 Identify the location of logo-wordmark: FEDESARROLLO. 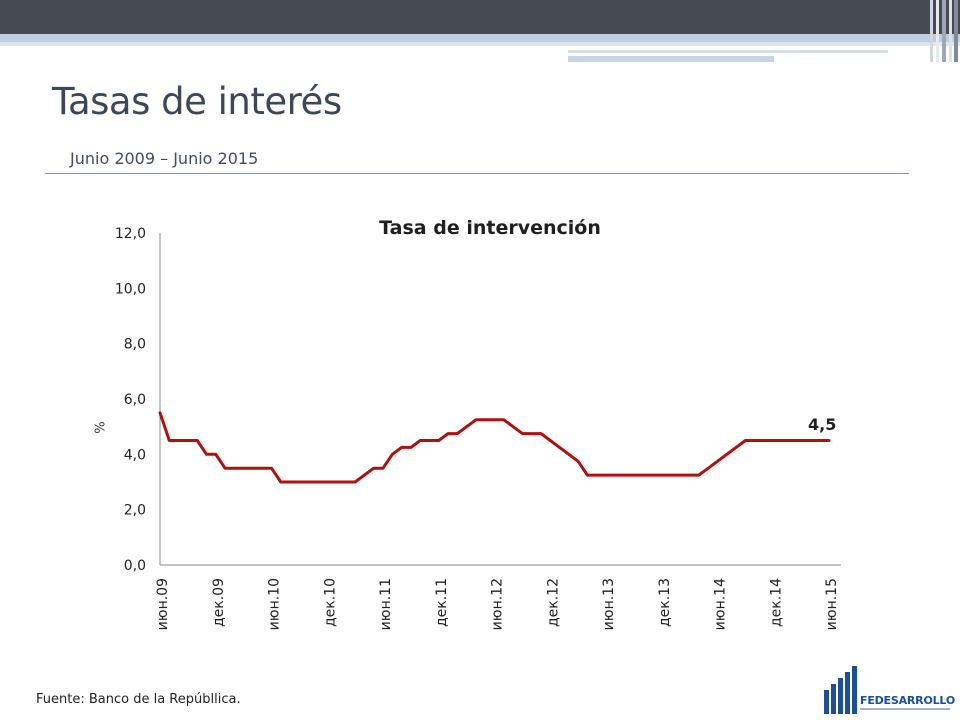
(907, 700).